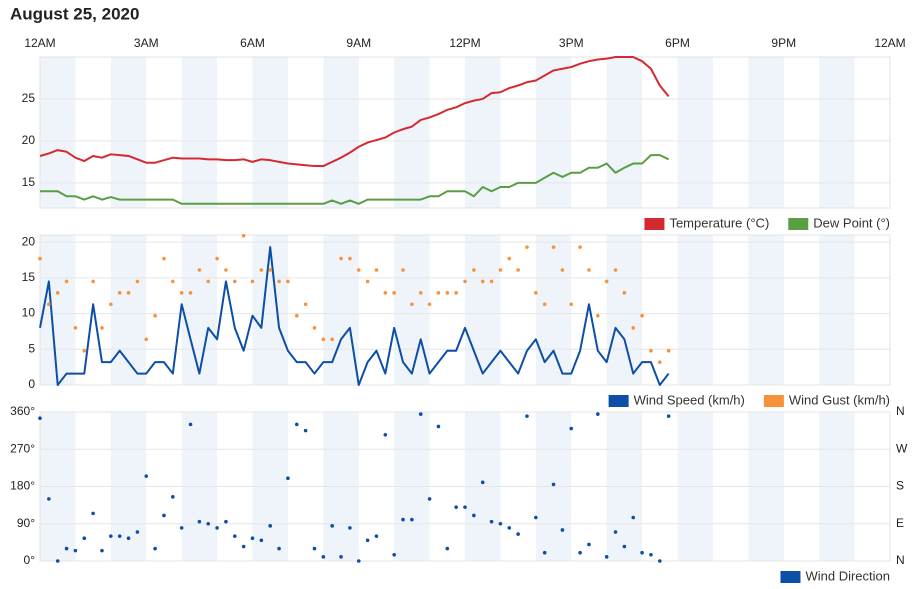 Image resolution: width=913 pixels, height=589 pixels. Describe the element at coordinates (677, 43) in the screenshot. I see `x-tick-label: 6PM` at that location.